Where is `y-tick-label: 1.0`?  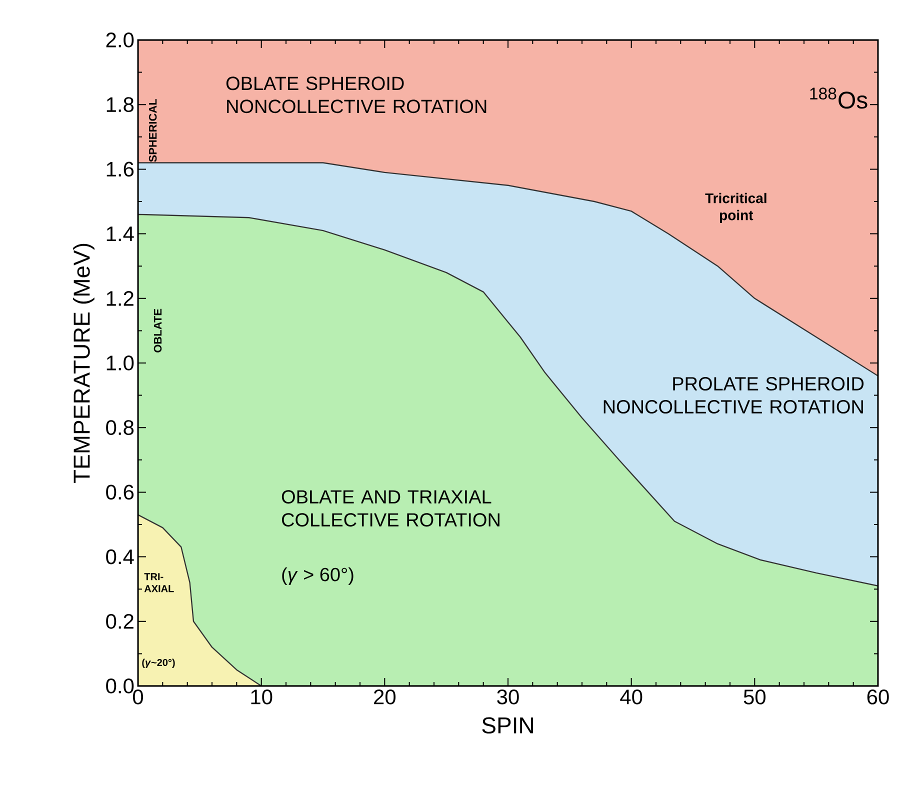 y-tick-label: 1.0 is located at coordinates (120, 363).